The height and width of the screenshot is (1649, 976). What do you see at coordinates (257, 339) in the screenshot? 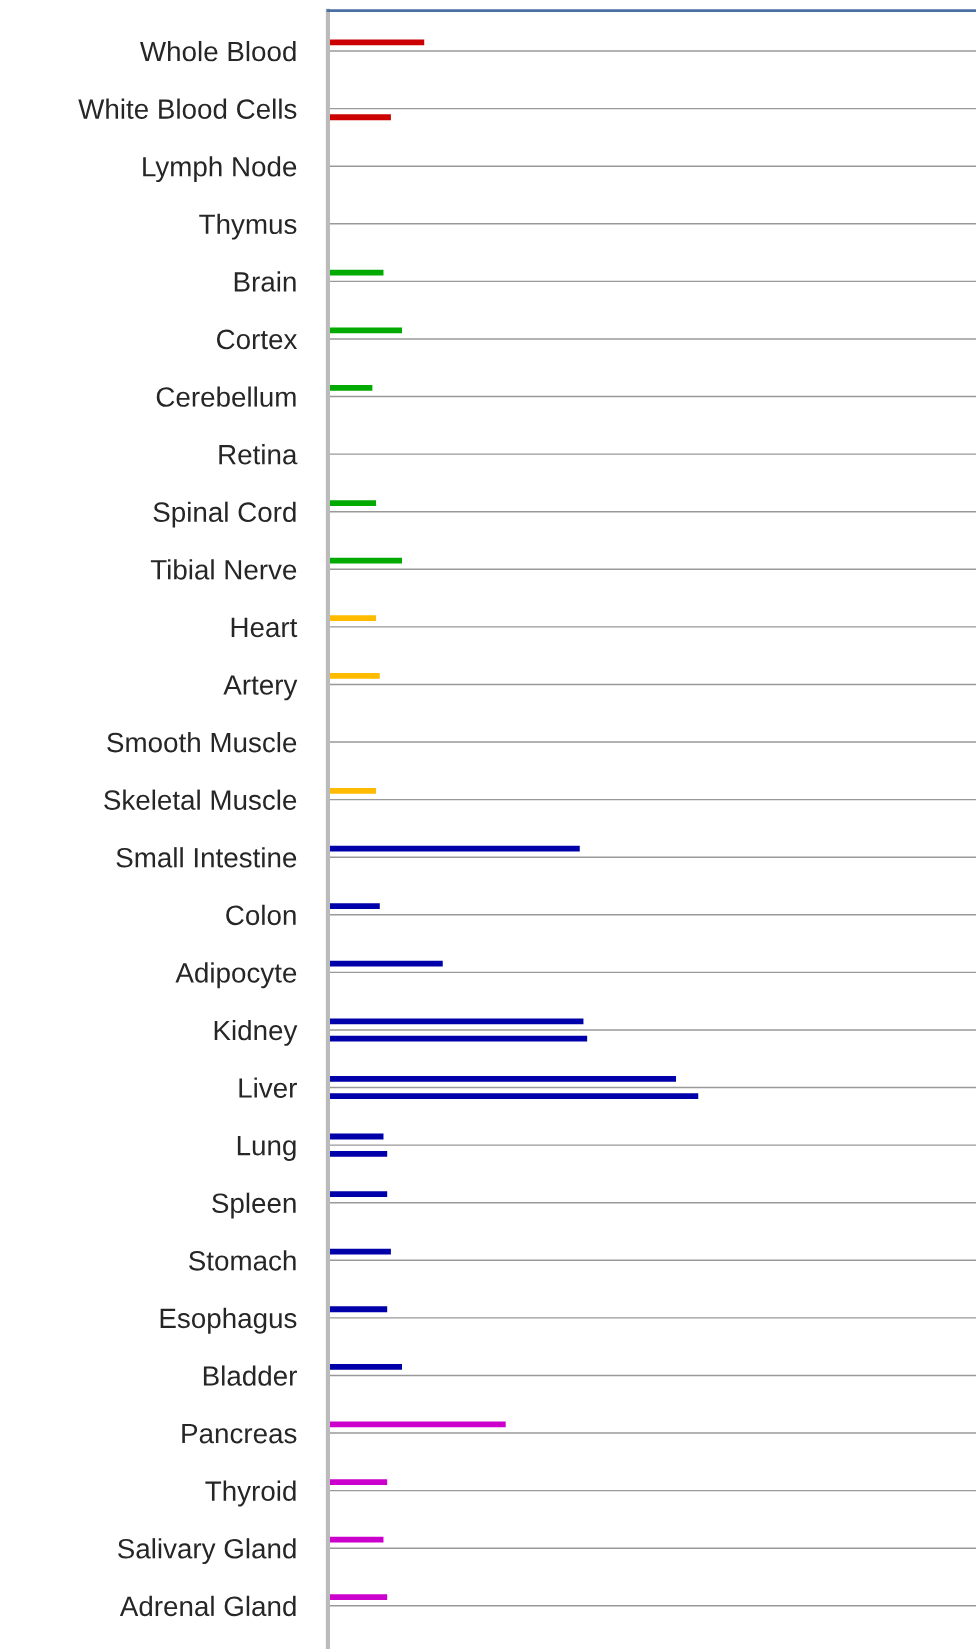
I see `y-tick-label: Cortex` at bounding box center [257, 339].